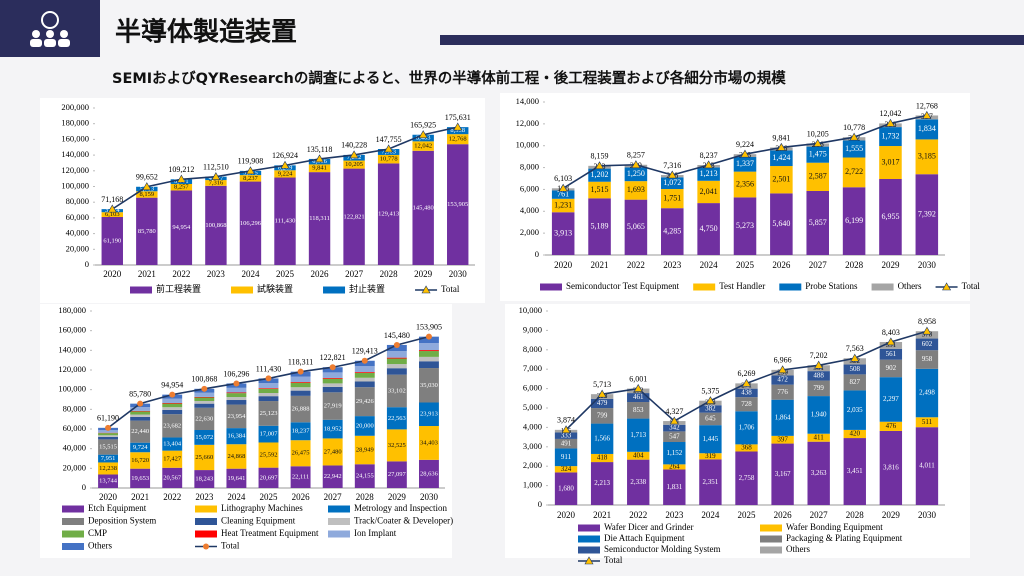 Image resolution: width=1024 pixels, height=576 pixels. I want to click on data-label: 324, so click(566, 469).